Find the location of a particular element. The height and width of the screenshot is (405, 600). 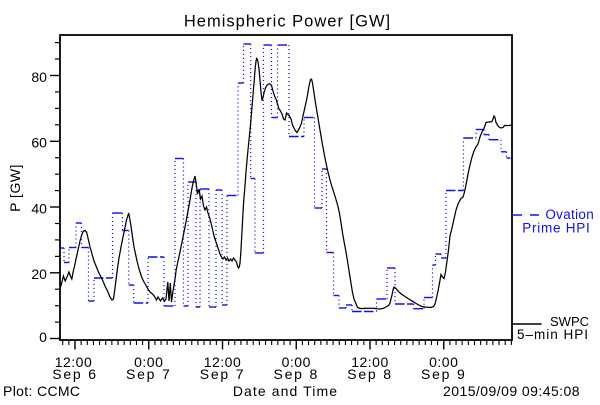

svg-text: 0 is located at coordinates (43, 337).